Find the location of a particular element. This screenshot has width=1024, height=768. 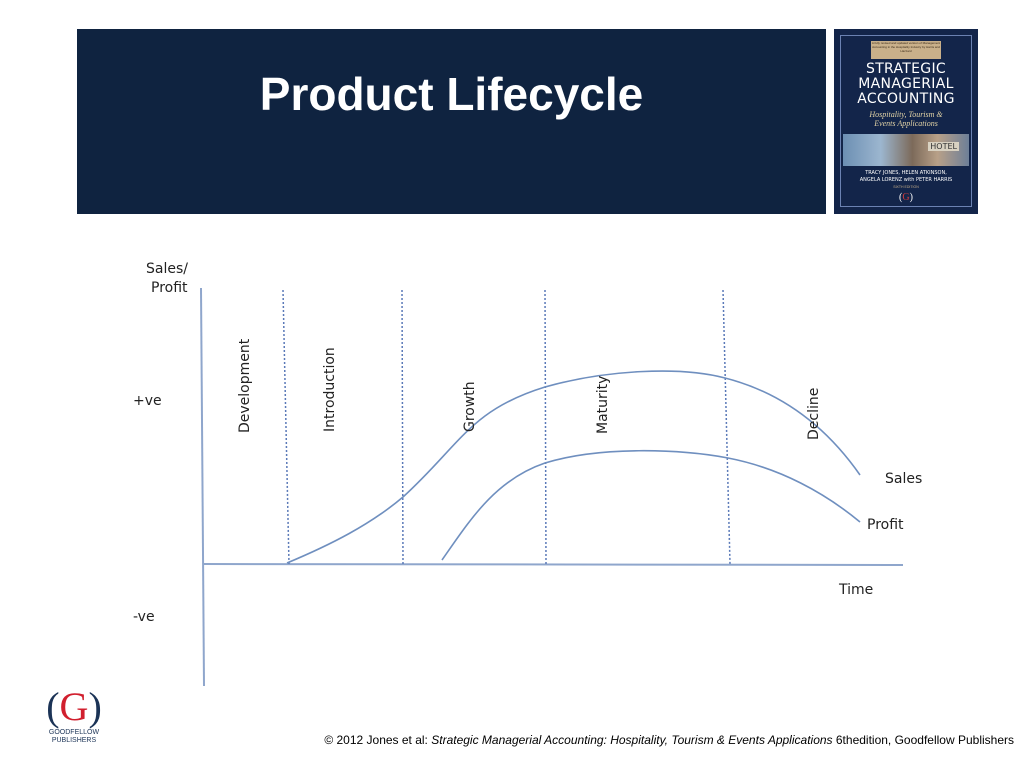

publisher-logo-paren-right: ) is located at coordinates (95, 706).